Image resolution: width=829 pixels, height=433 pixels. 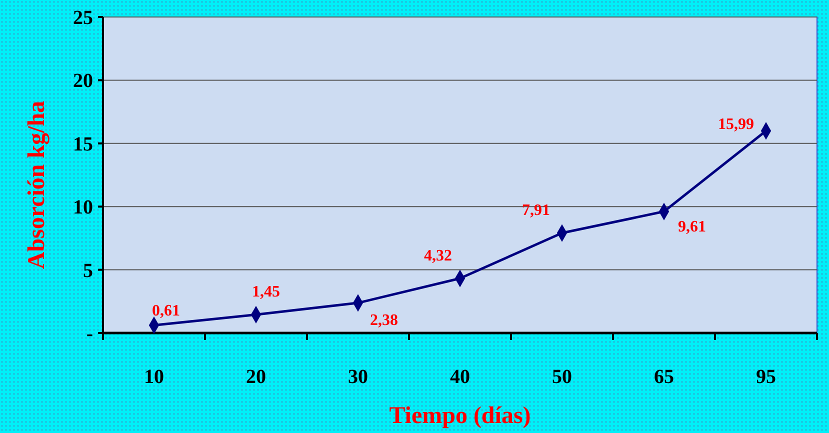 What do you see at coordinates (460, 416) in the screenshot?
I see `x-axis-title: Tiempo (días)` at bounding box center [460, 416].